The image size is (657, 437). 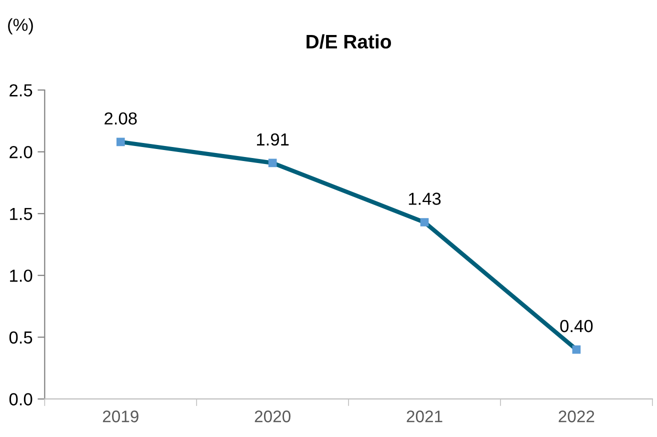 I want to click on y-tick-label: 2.0, so click(x=21, y=152).